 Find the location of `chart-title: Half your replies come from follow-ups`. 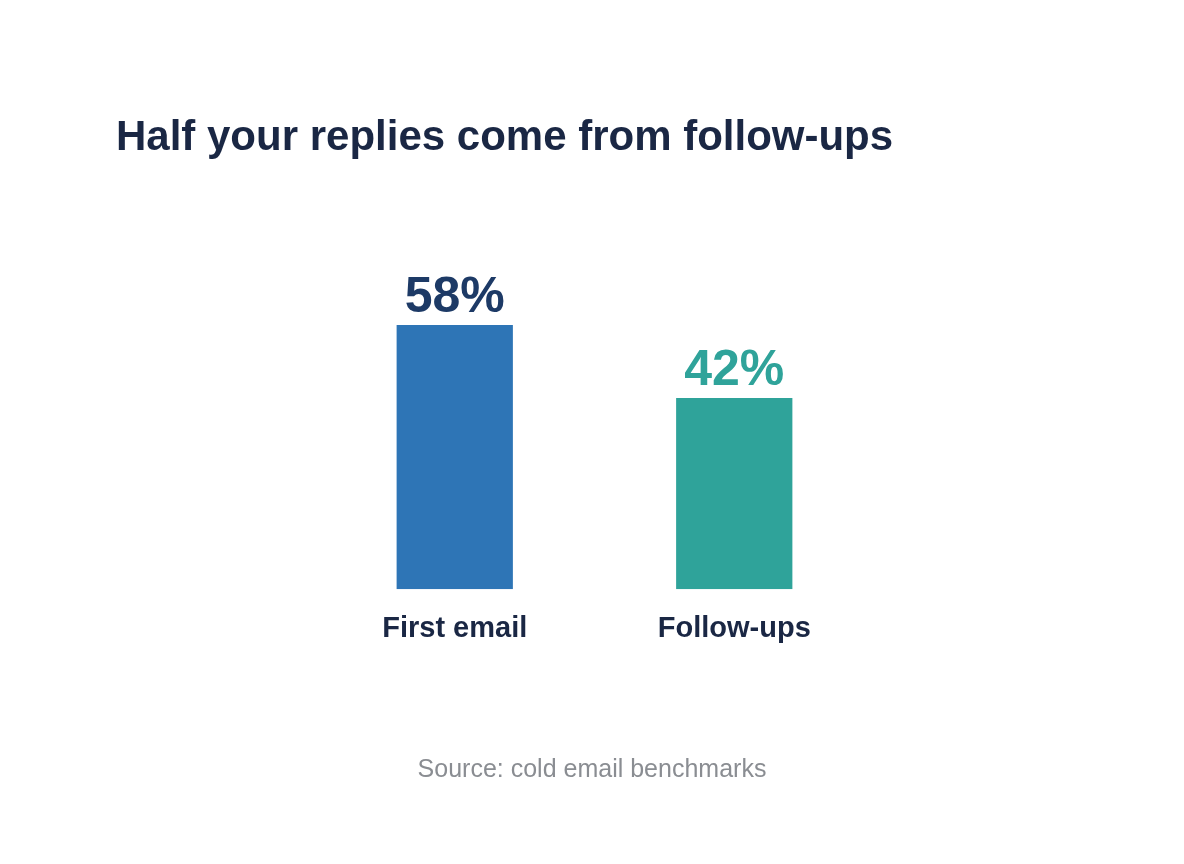

chart-title: Half your replies come from follow-ups is located at coordinates (505, 136).